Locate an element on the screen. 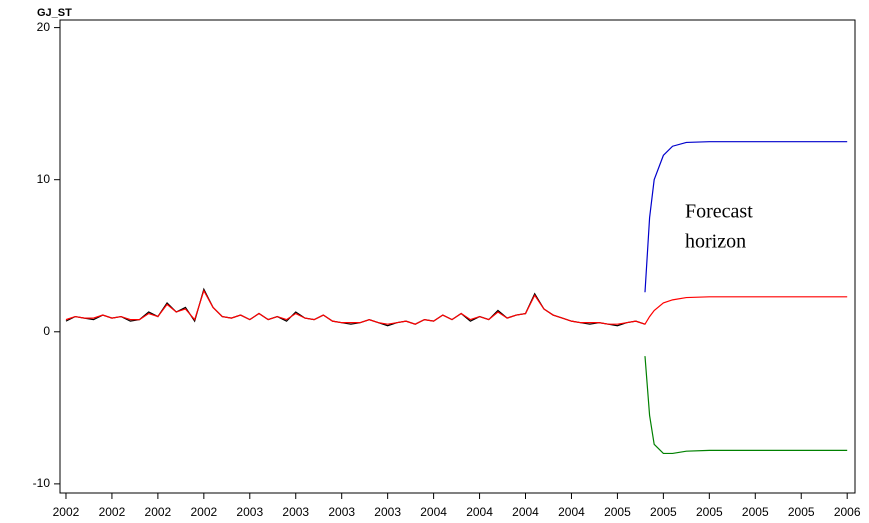 The width and height of the screenshot is (869, 523). y-tick-label: -10 is located at coordinates (42, 483).